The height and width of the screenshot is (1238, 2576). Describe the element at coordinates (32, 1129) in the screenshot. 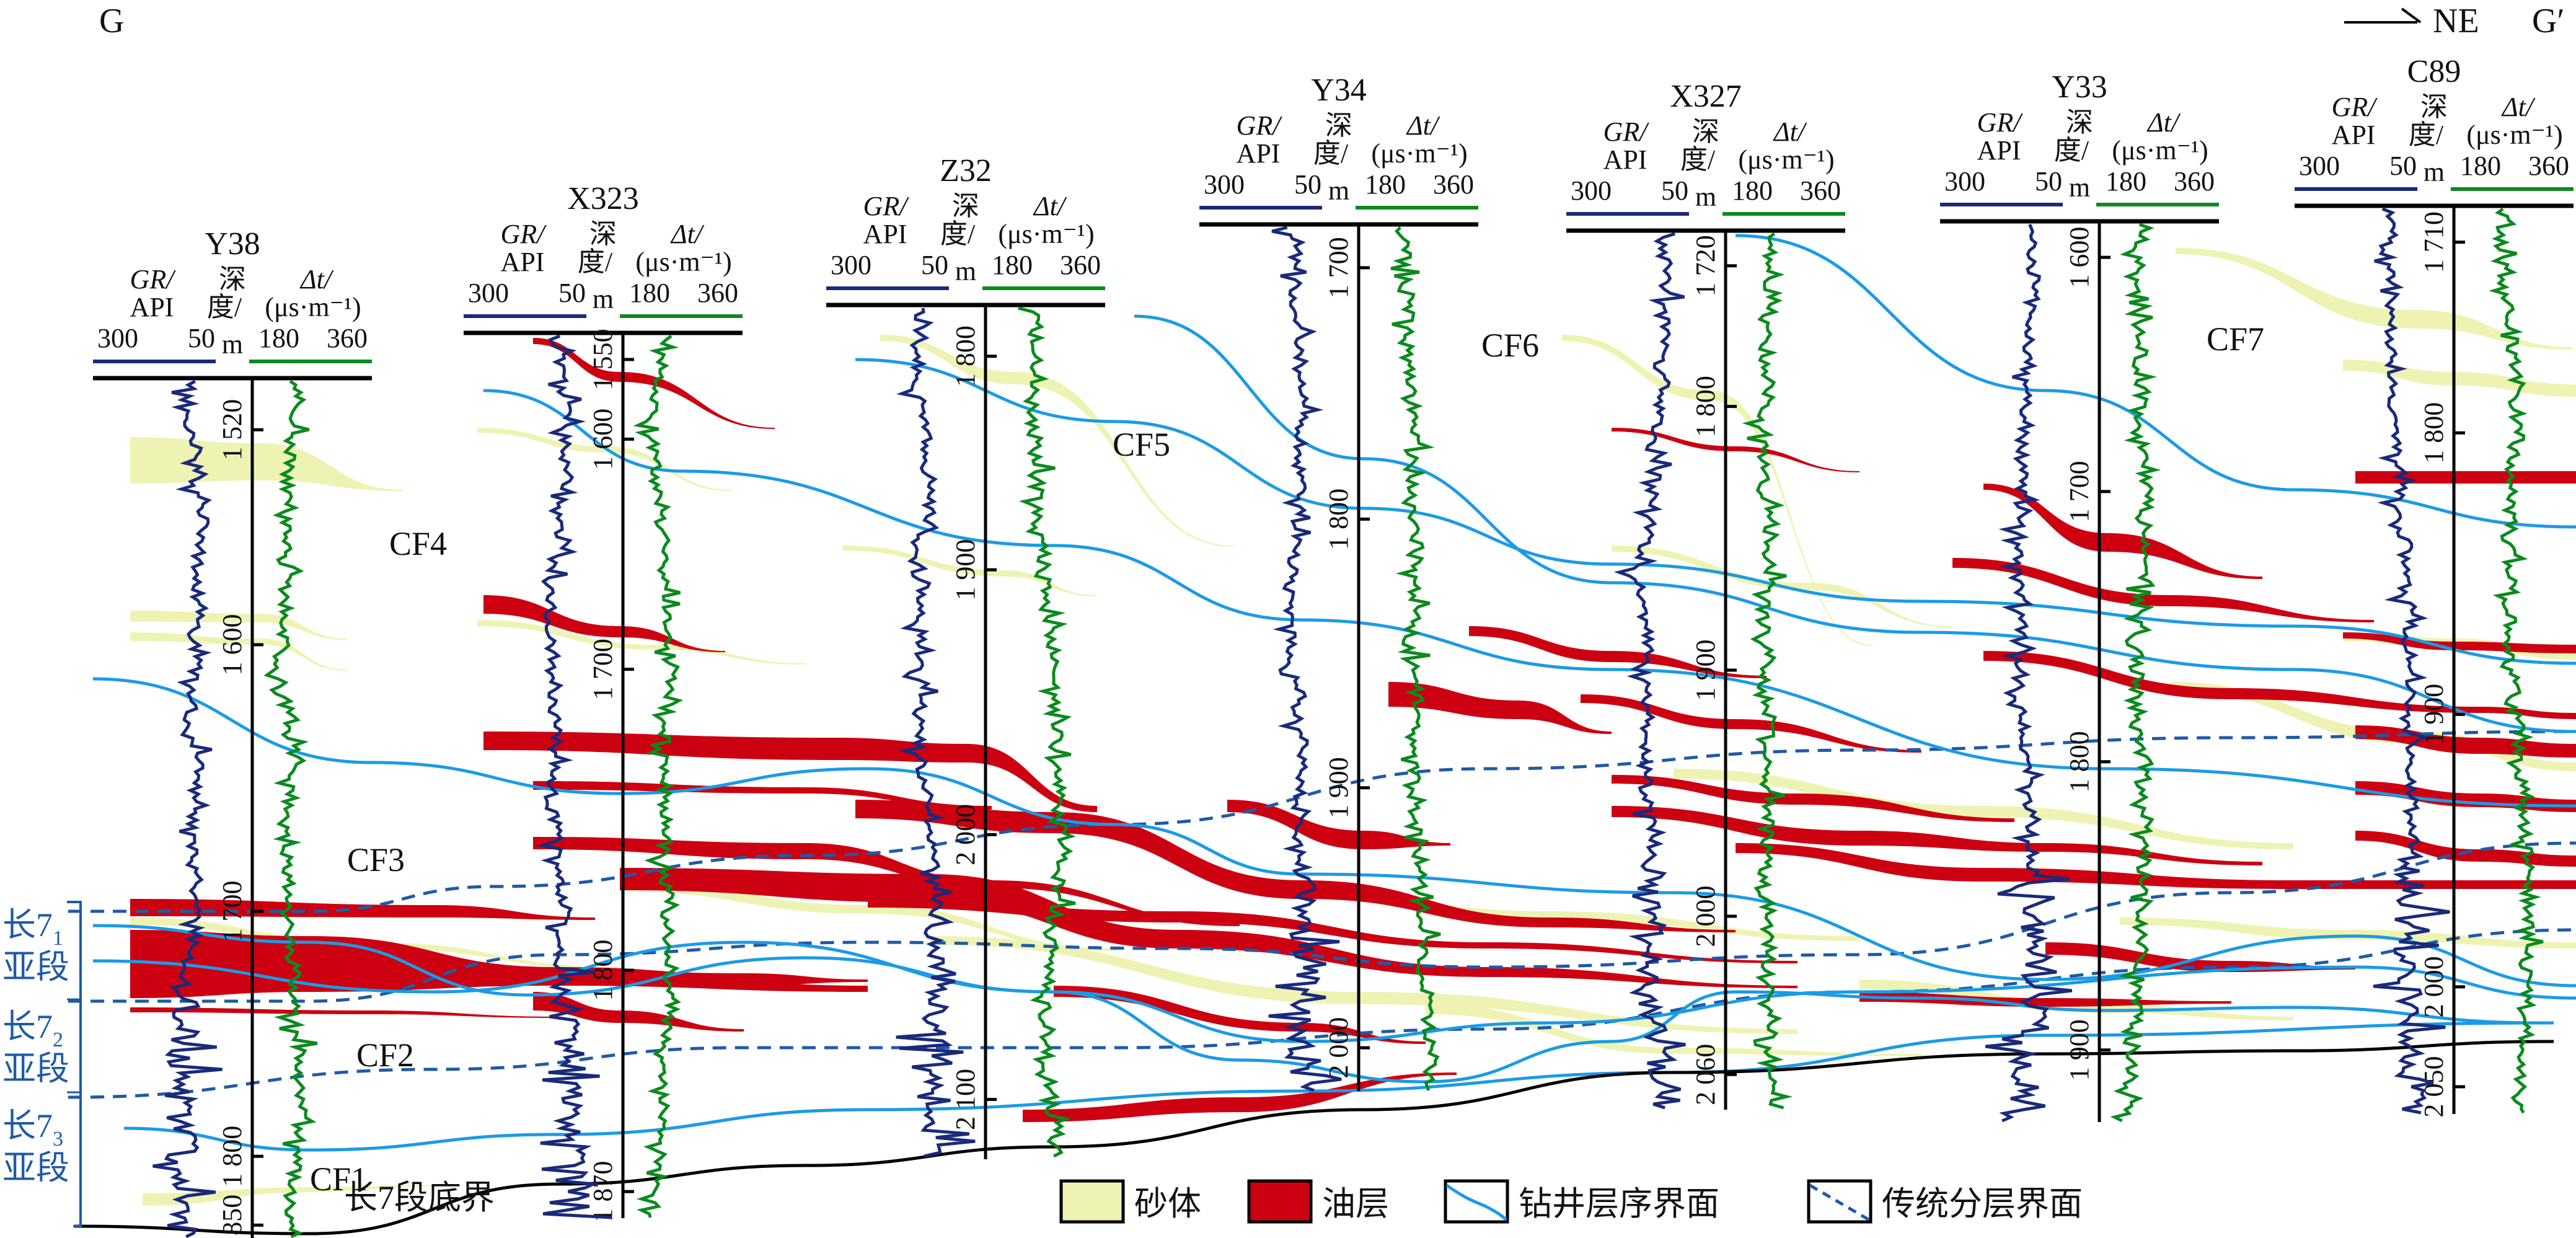

I see `substage-3-label: 长73` at that location.